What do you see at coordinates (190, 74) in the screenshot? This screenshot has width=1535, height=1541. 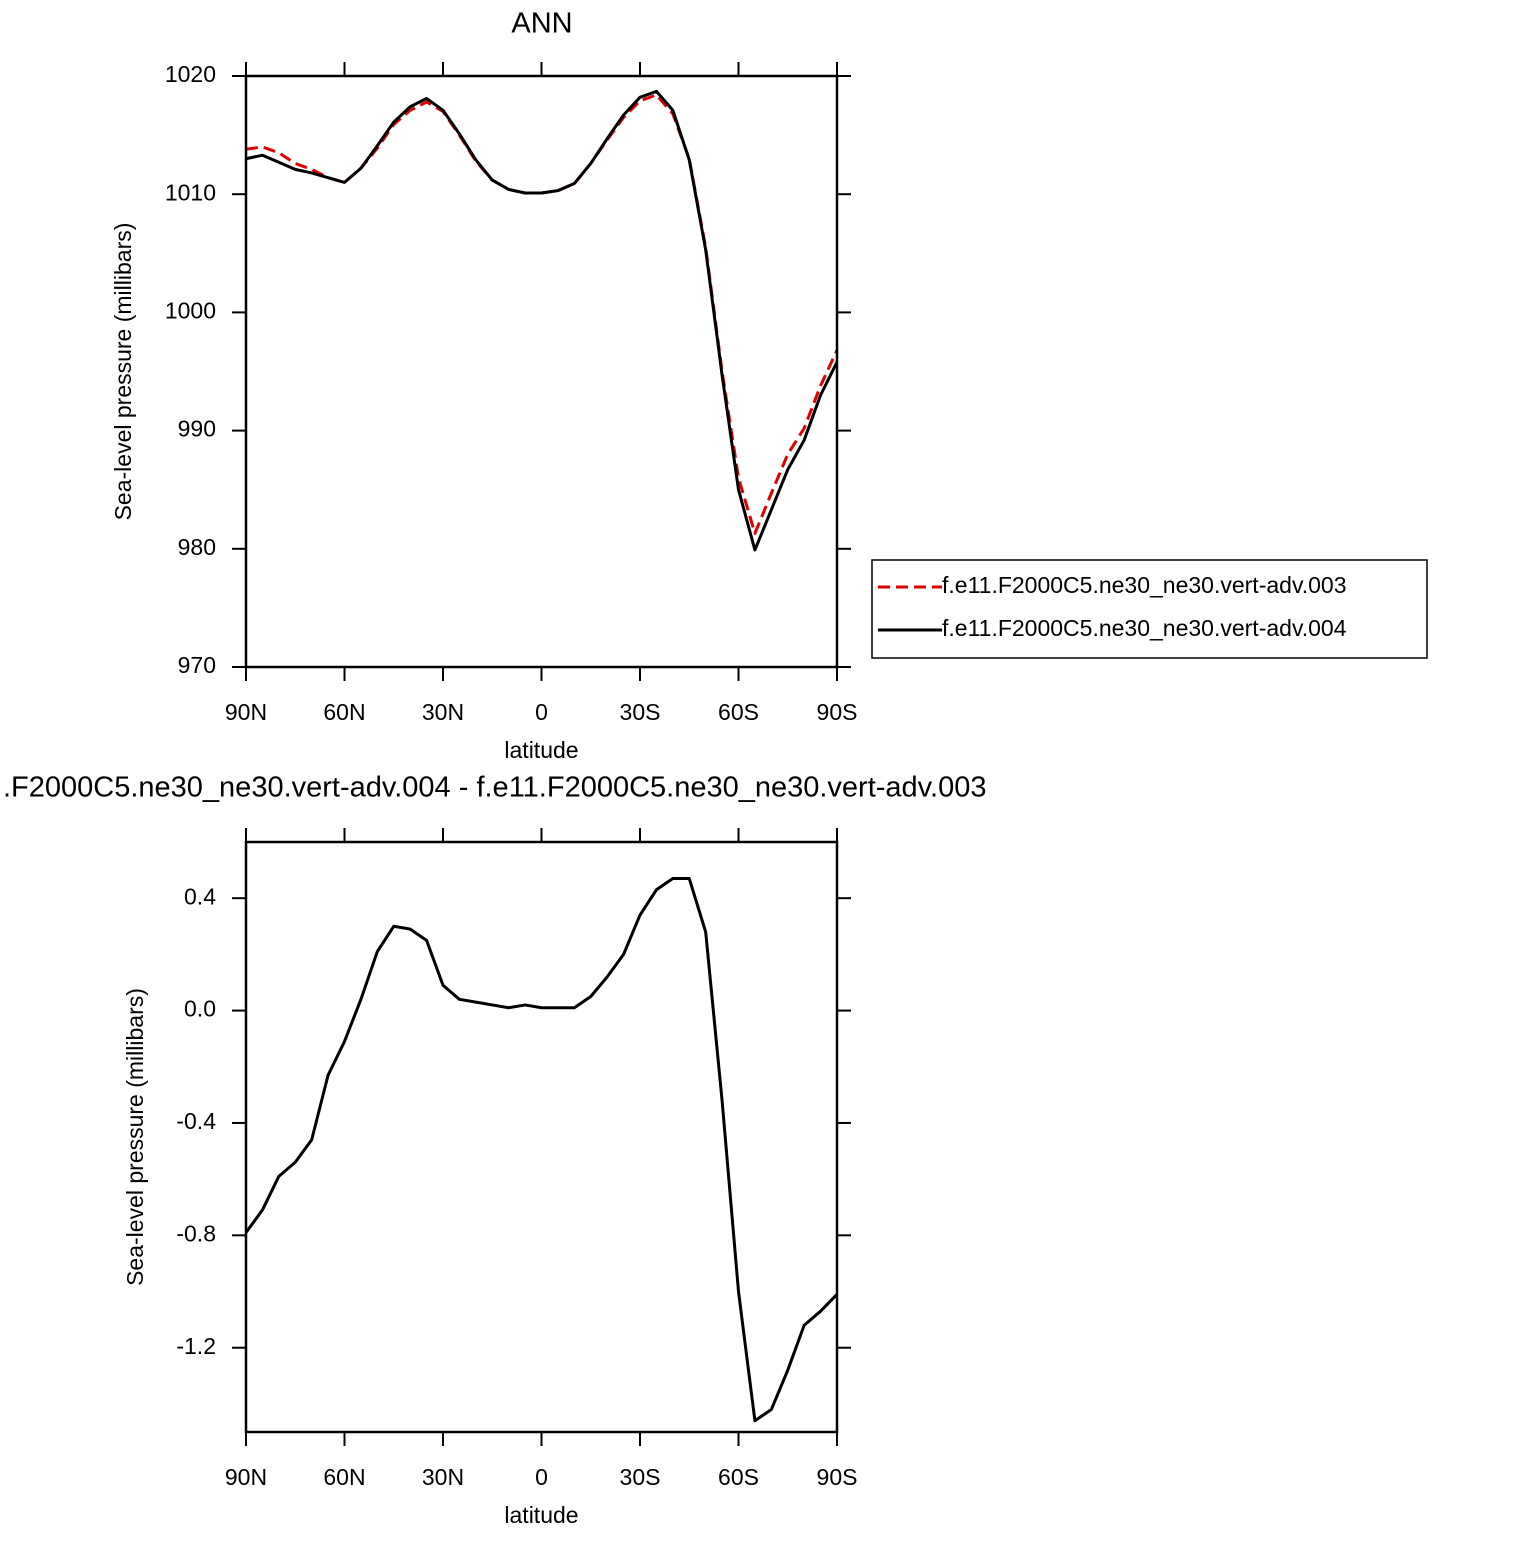 I see `y-tick-label: 1020` at bounding box center [190, 74].